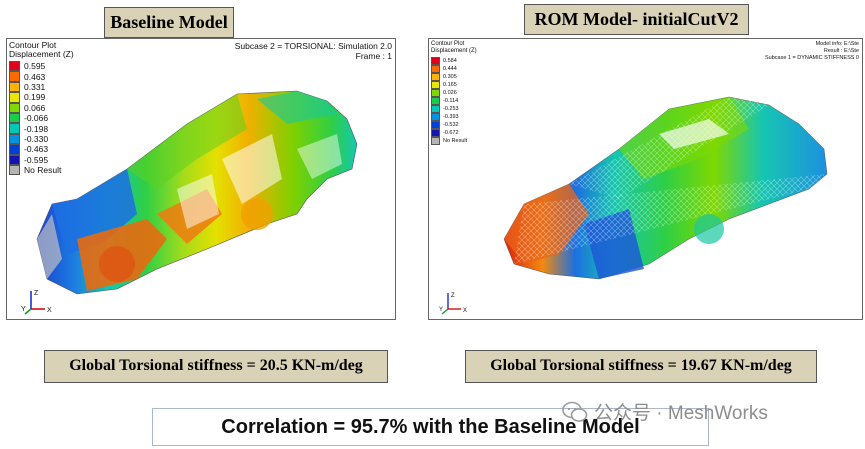 The image size is (865, 449). I want to click on legend-row: 0.444, so click(449, 69).